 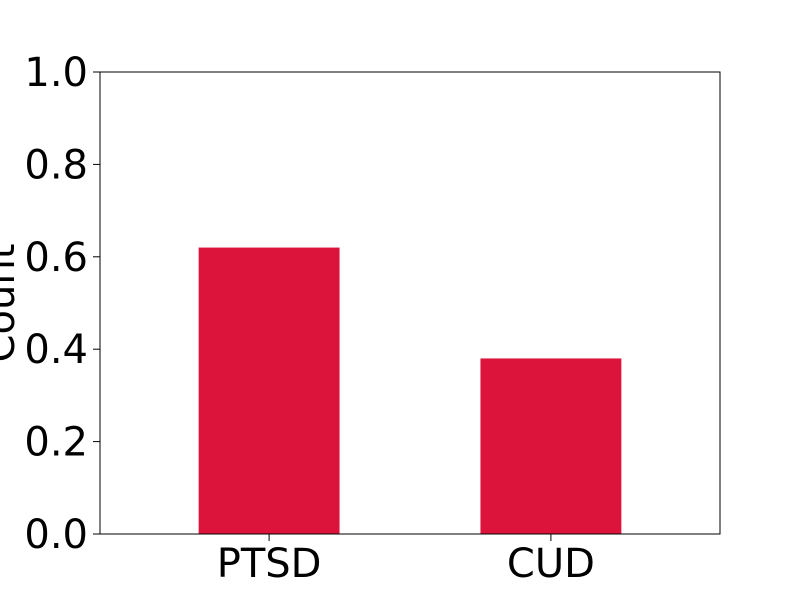 I want to click on y-tick-label: 1.0, so click(x=56, y=73).